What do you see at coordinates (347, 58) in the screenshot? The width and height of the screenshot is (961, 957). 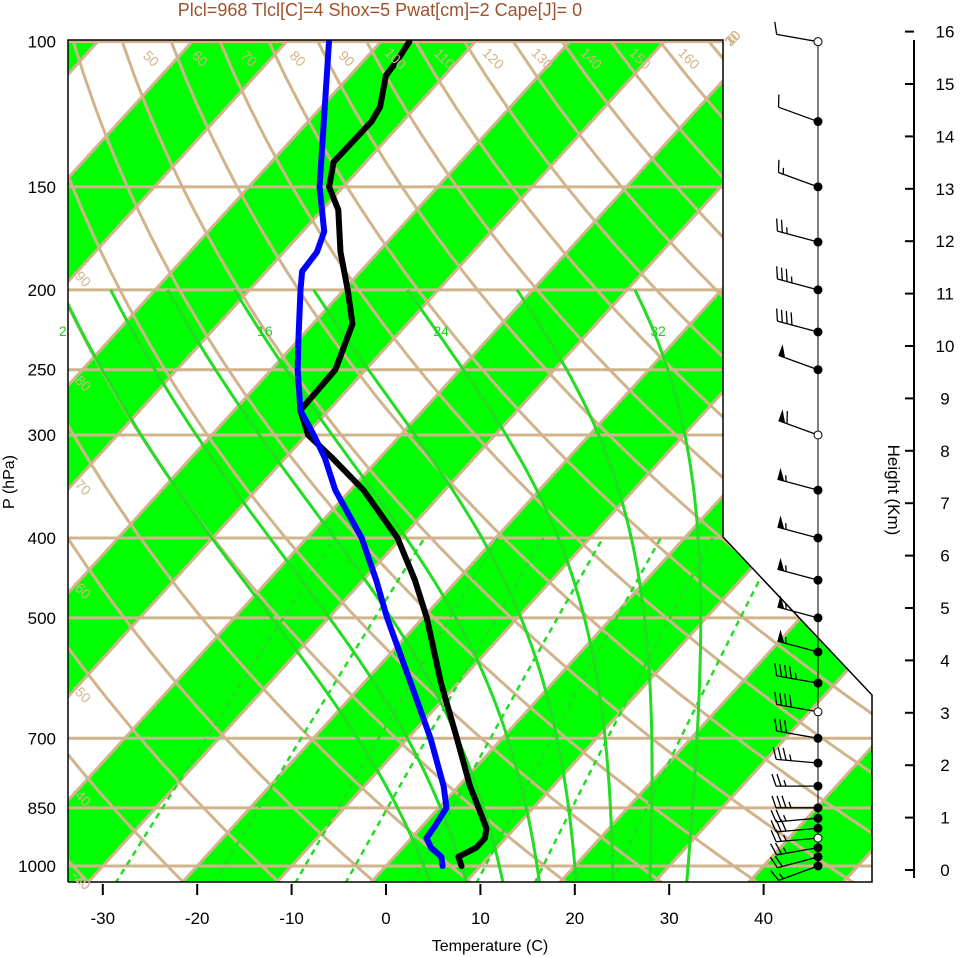 I see `dry-adiabat-label: 90` at bounding box center [347, 58].